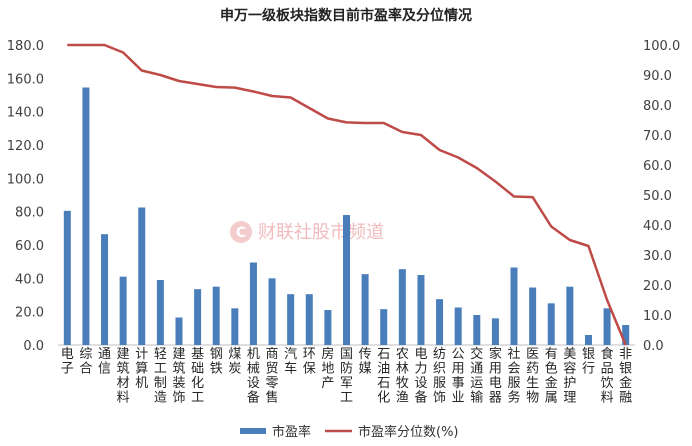  I want to click on y-right-tick-label: 20.0, so click(657, 286).